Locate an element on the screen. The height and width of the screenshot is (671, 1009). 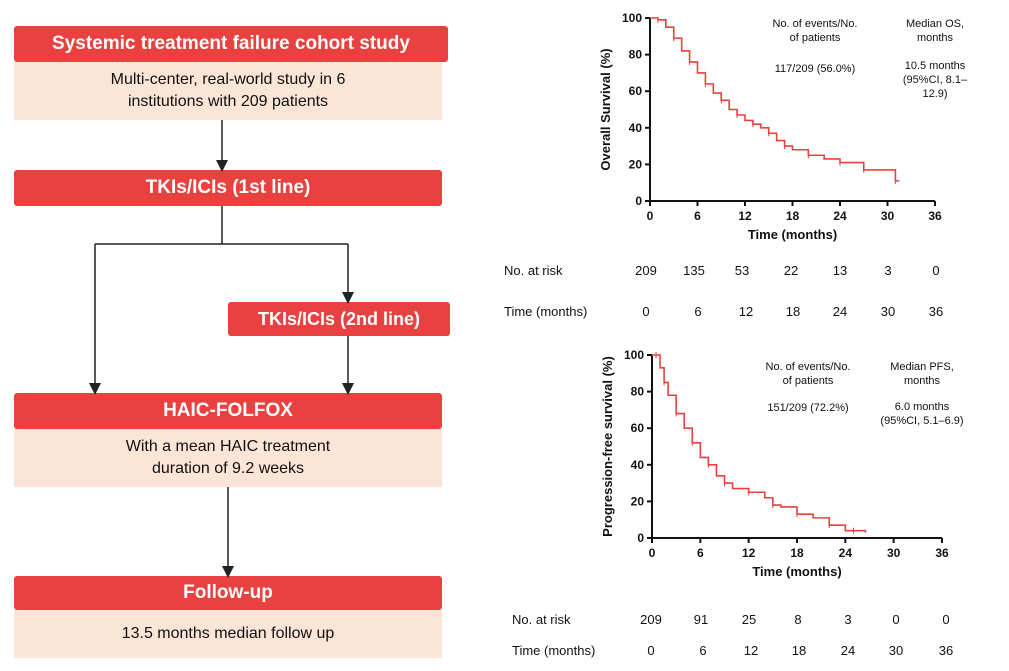
os-y-tick-label: 0 is located at coordinates (638, 201).